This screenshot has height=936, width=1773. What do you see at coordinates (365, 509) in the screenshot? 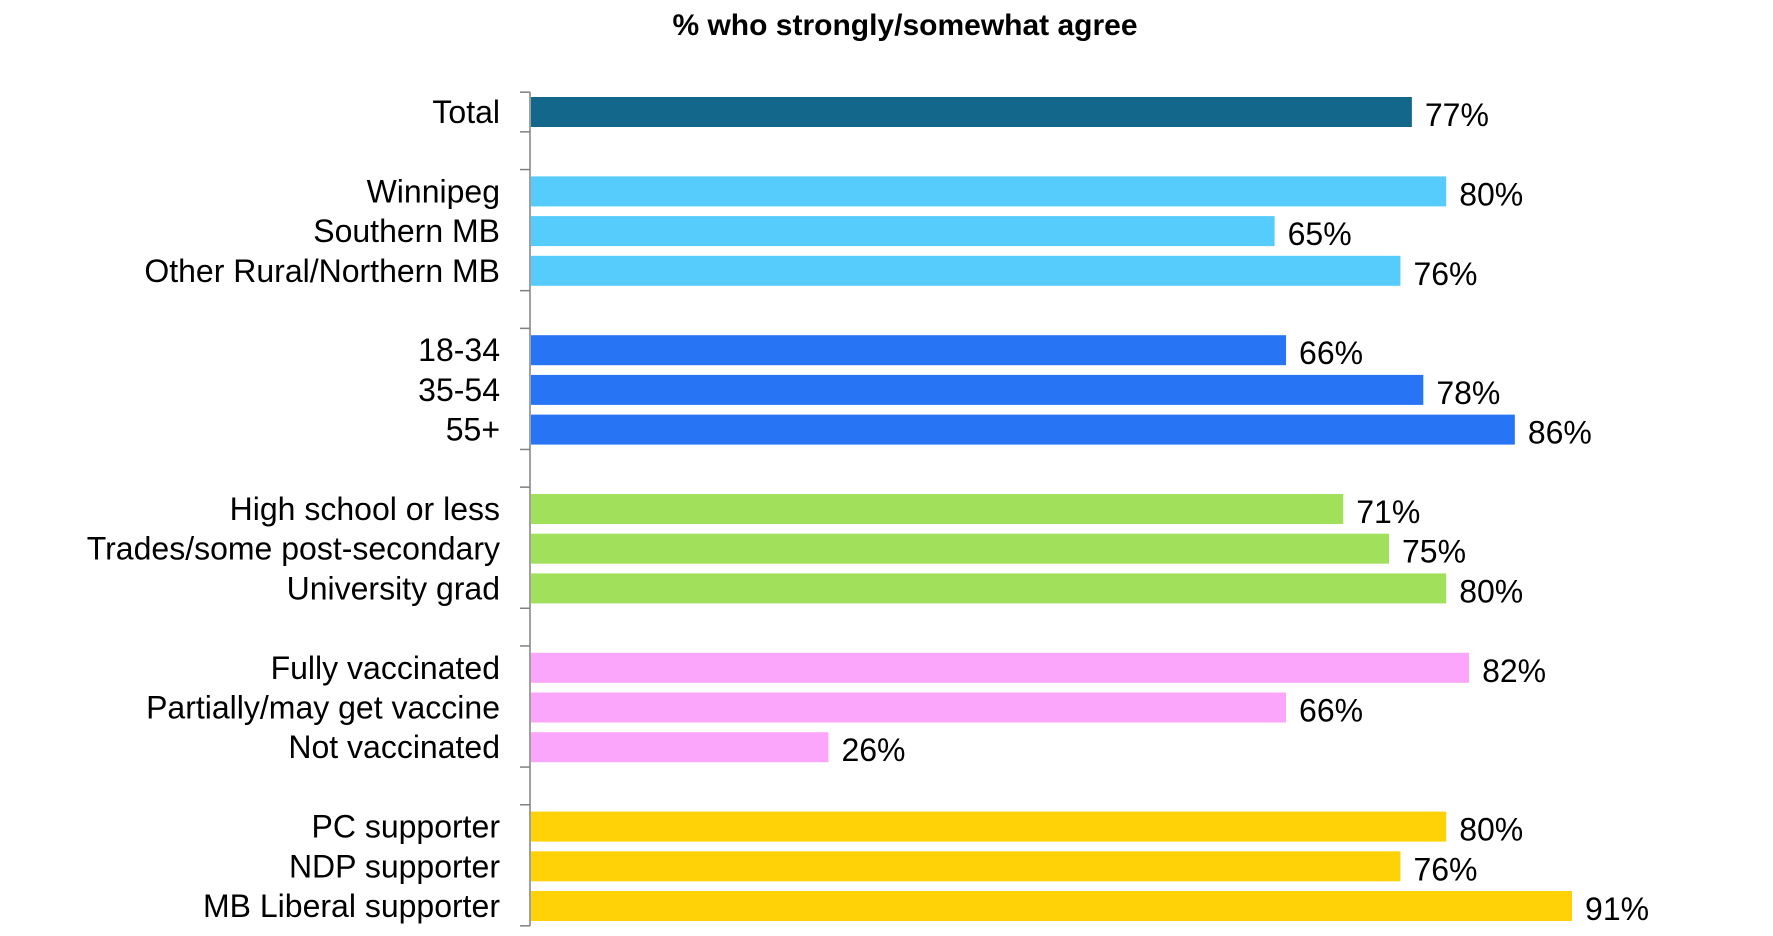
I see `category-label: High school or less` at bounding box center [365, 509].